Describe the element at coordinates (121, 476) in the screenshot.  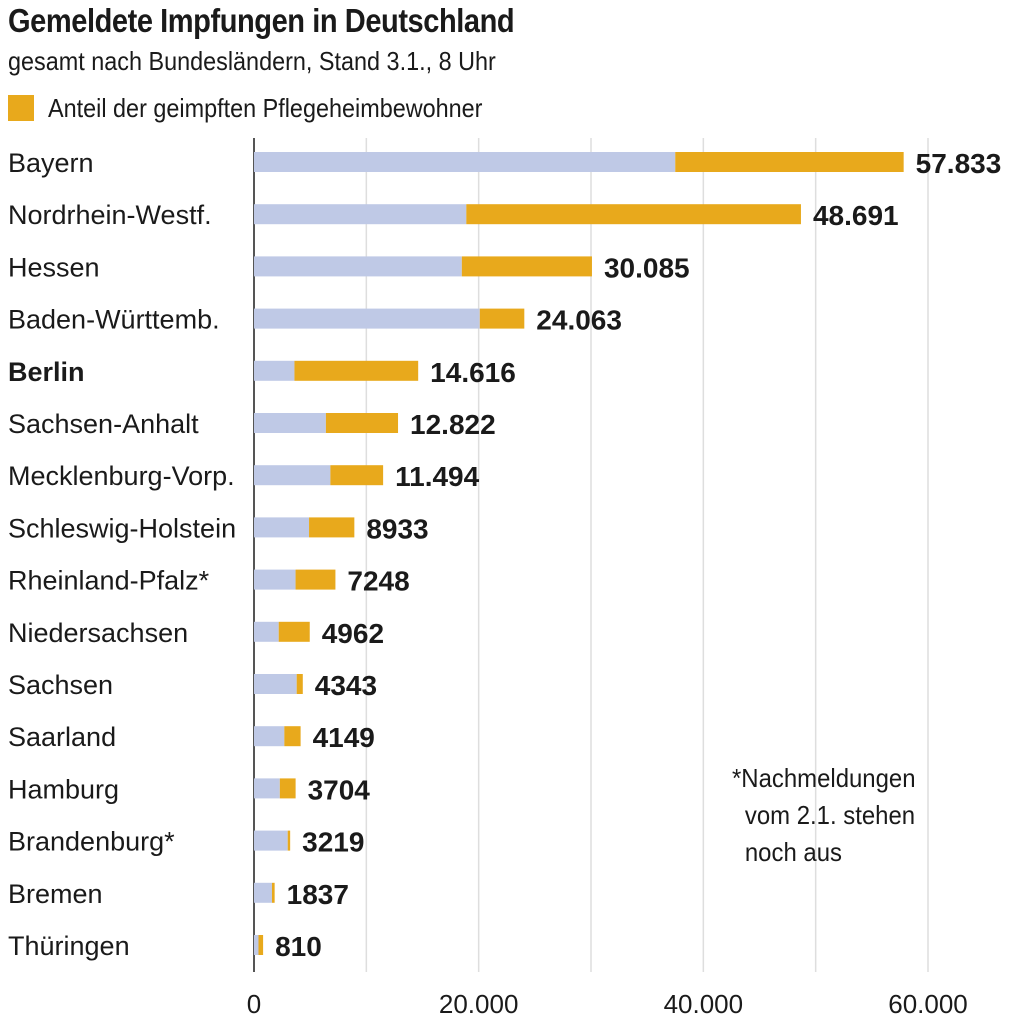
I see `category-label: Mecklenburg-Vorp.` at that location.